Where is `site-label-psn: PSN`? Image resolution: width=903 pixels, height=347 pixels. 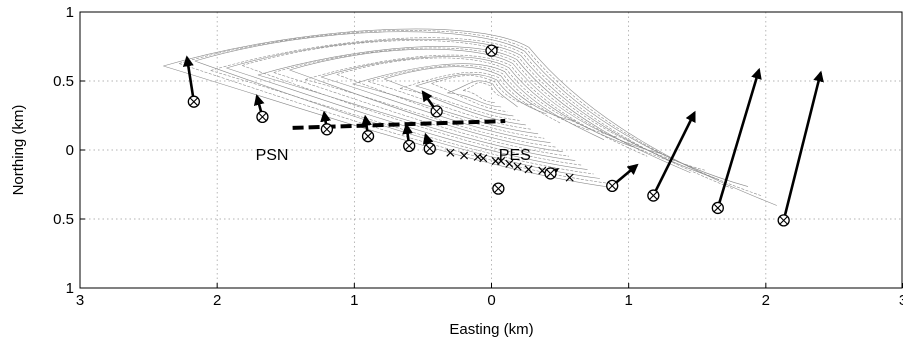
site-label-psn: PSN is located at coordinates (272, 155).